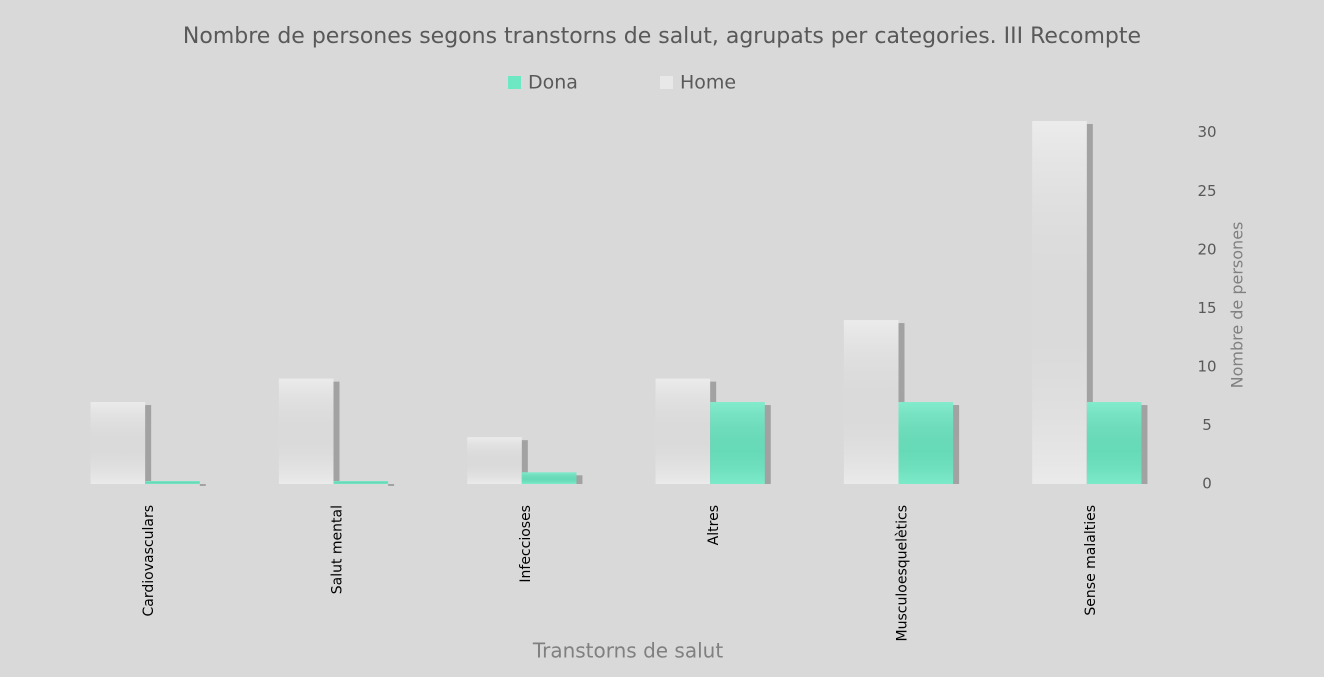 This screenshot has height=677, width=1324. Describe the element at coordinates (1206, 191) in the screenshot. I see `y-tick-label: 25` at that location.